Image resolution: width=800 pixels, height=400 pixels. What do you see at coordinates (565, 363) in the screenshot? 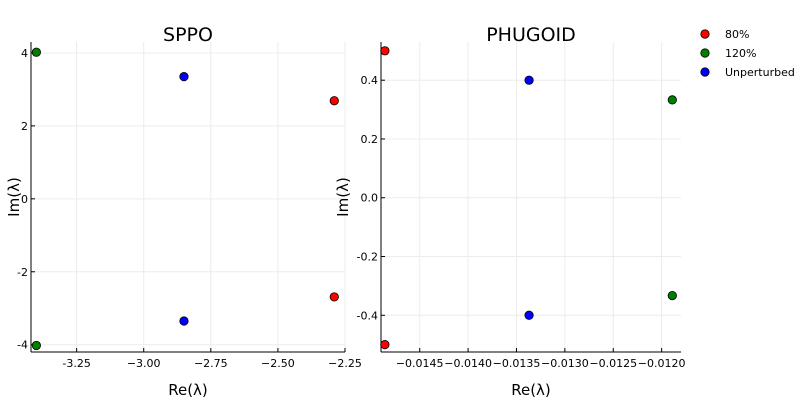
I see `x-tick-label: −0.0130` at bounding box center [565, 363].